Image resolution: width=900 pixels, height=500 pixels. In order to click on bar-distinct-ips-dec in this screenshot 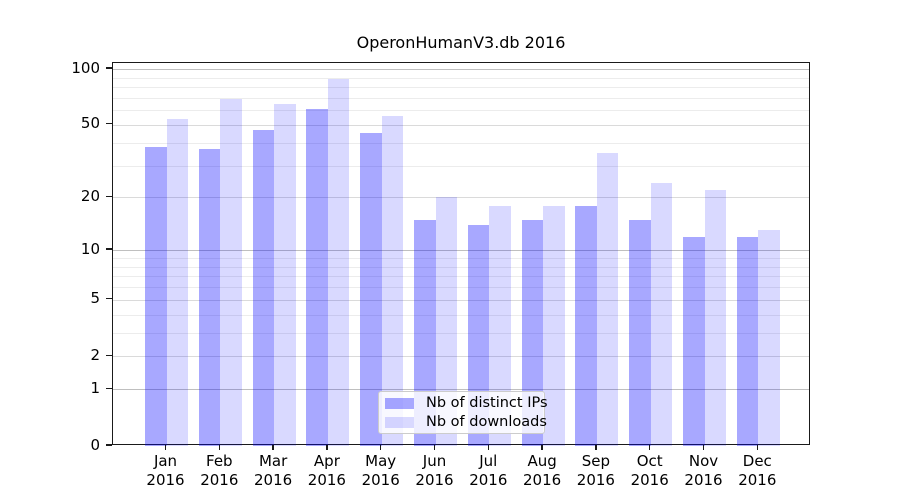, I will do `click(747, 341)`.